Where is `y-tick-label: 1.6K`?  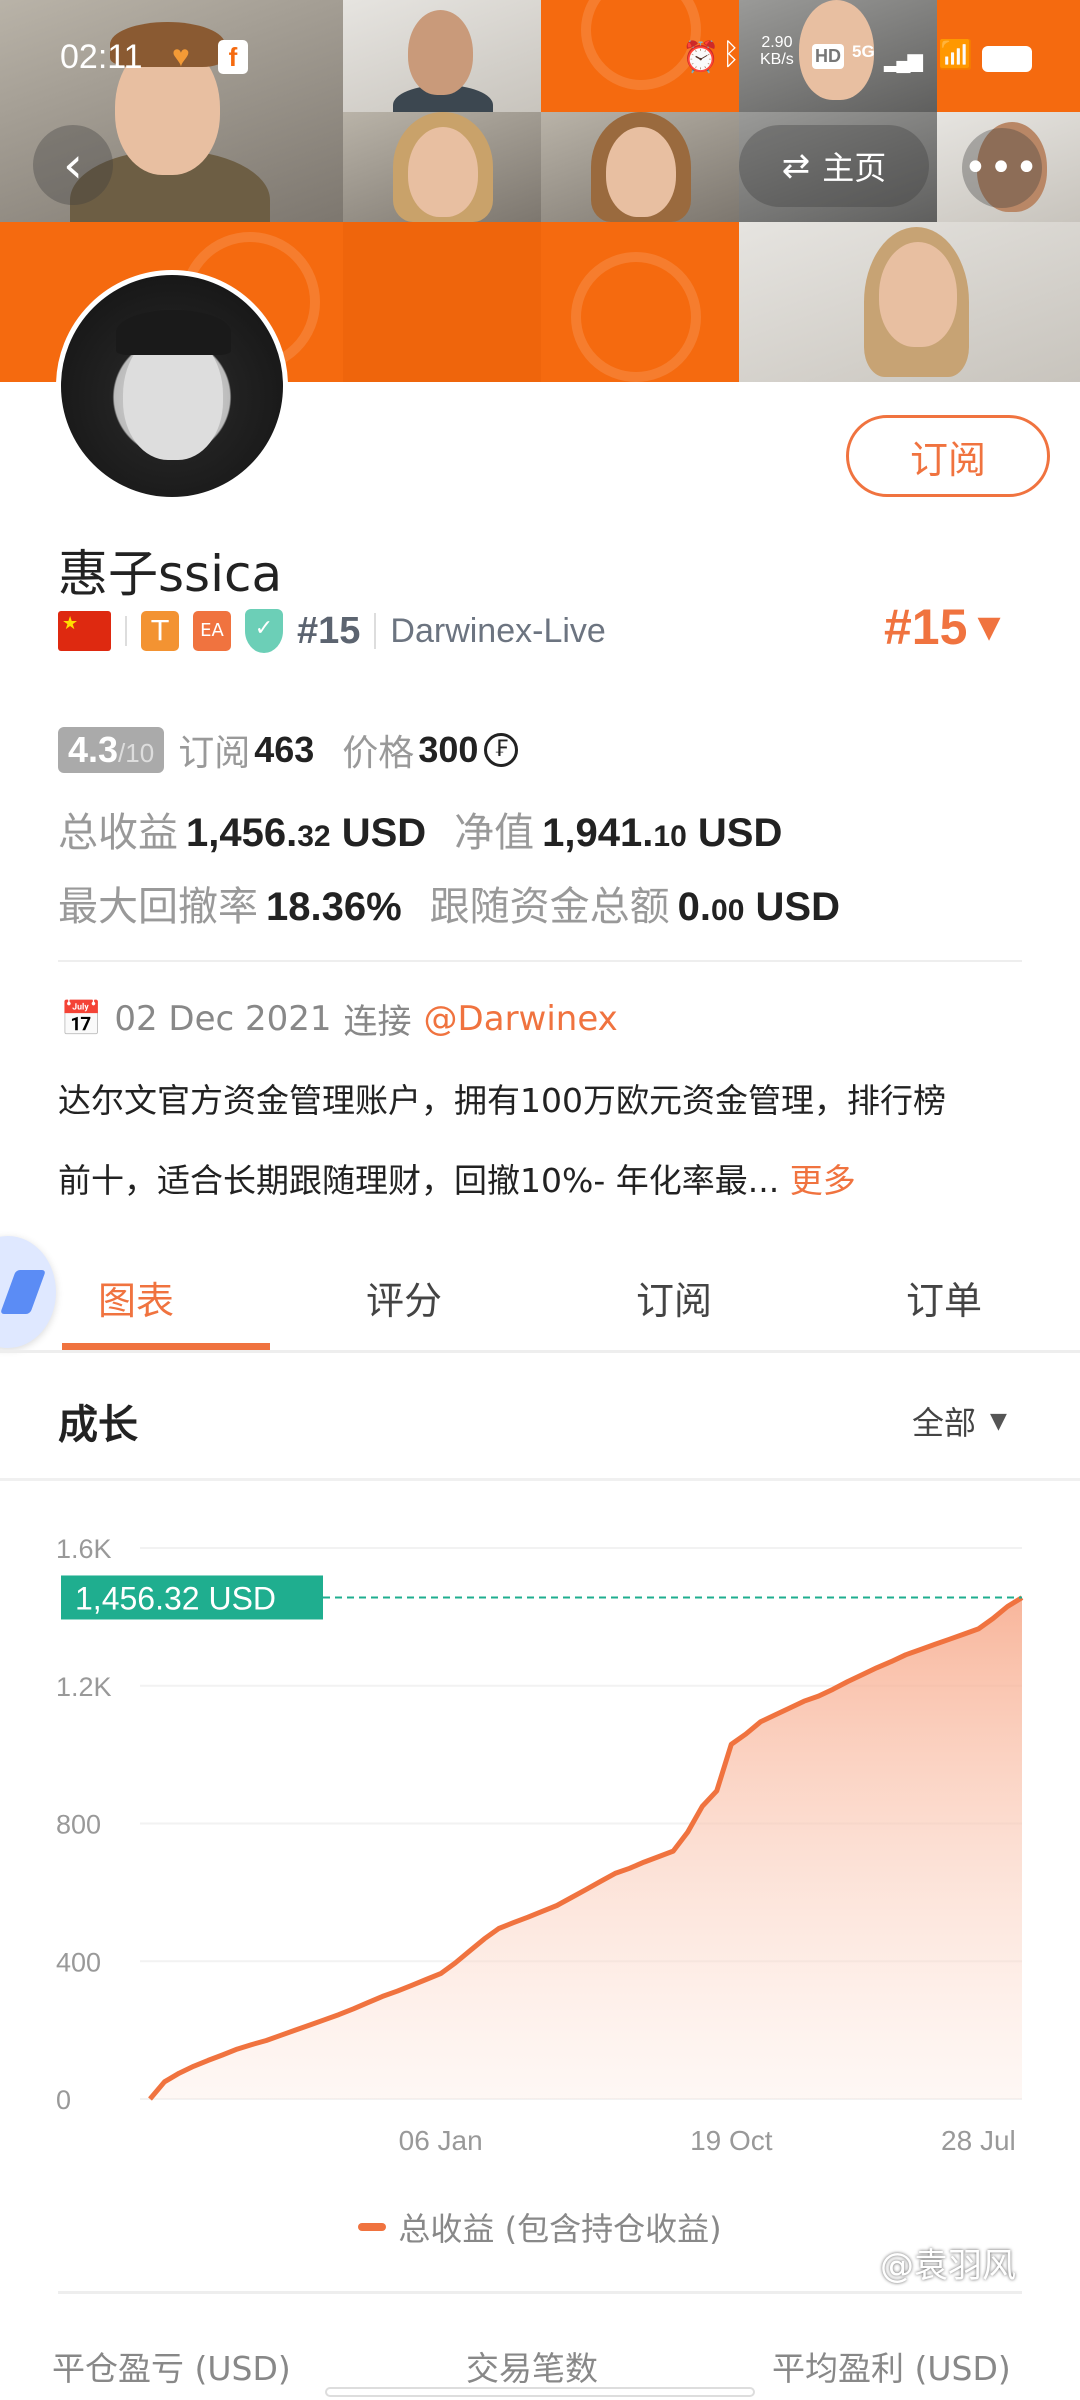 y-tick-label: 1.6K is located at coordinates (84, 1549).